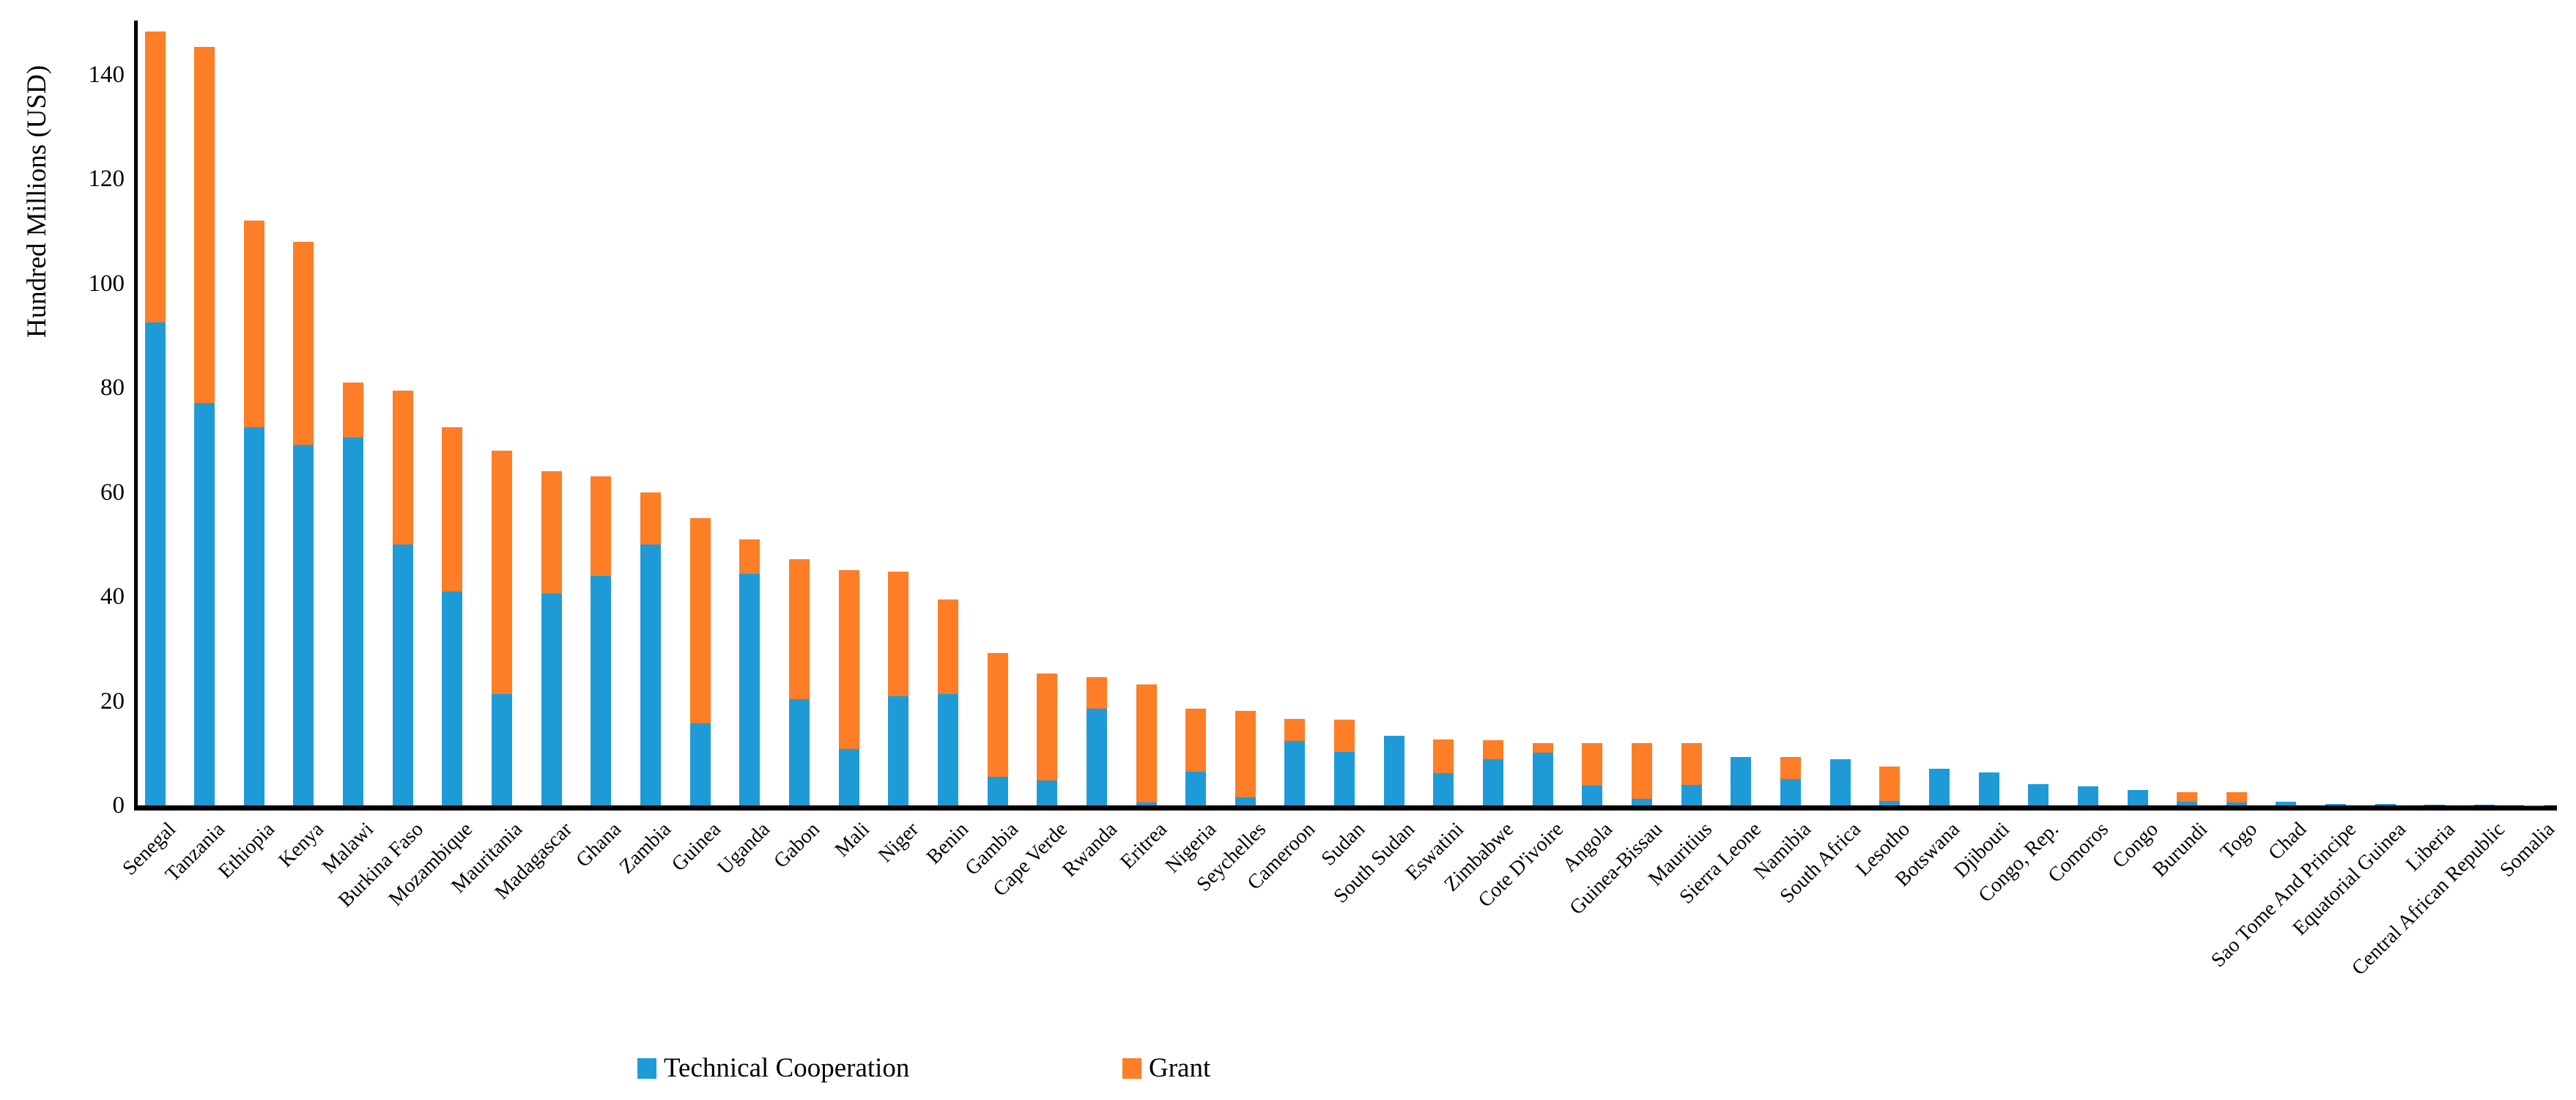 Image resolution: width=2576 pixels, height=1100 pixels. What do you see at coordinates (898, 688) in the screenshot?
I see `bar-niger` at bounding box center [898, 688].